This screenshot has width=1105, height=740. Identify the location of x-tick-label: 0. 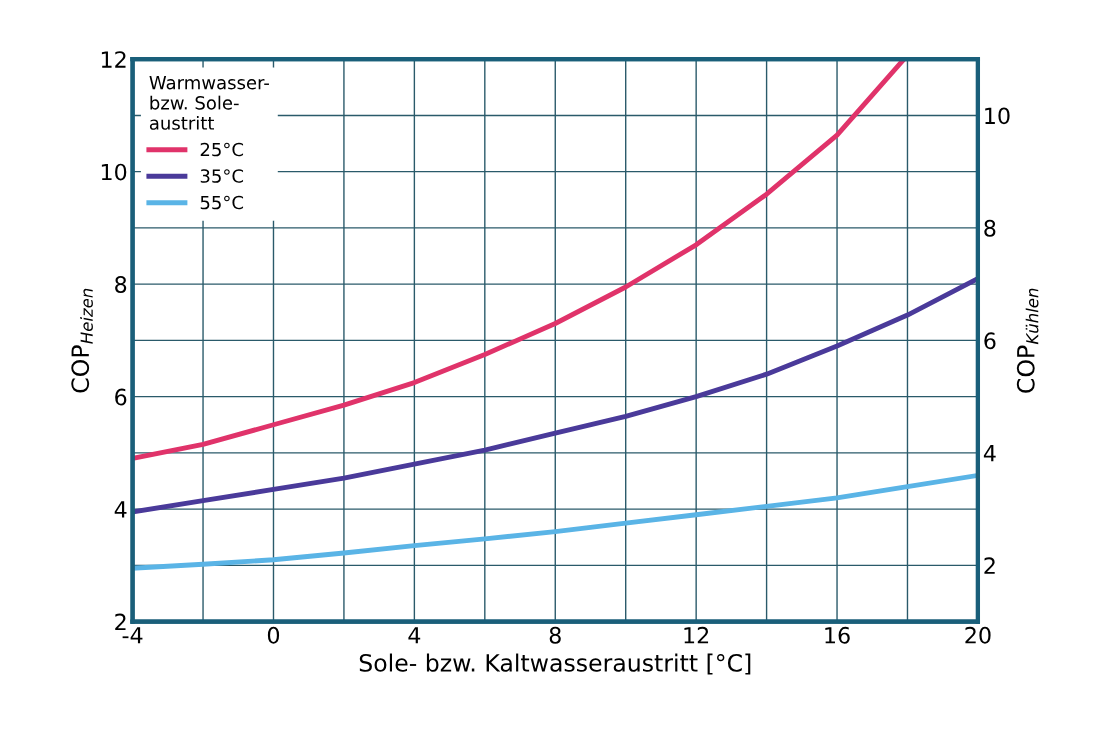
(273, 635).